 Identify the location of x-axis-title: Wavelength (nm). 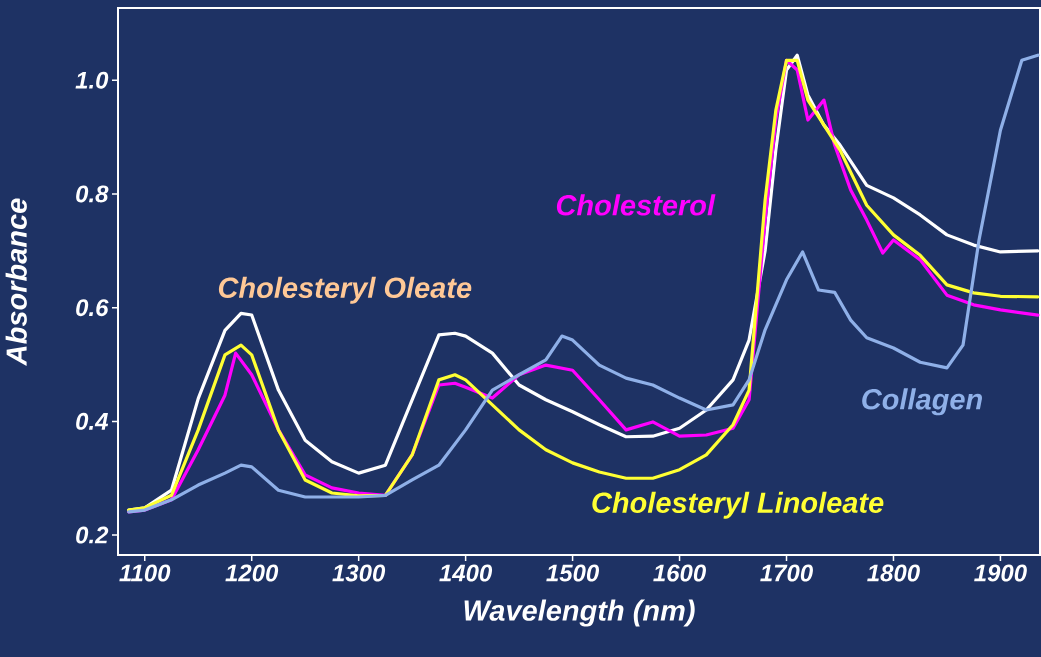
(579, 613).